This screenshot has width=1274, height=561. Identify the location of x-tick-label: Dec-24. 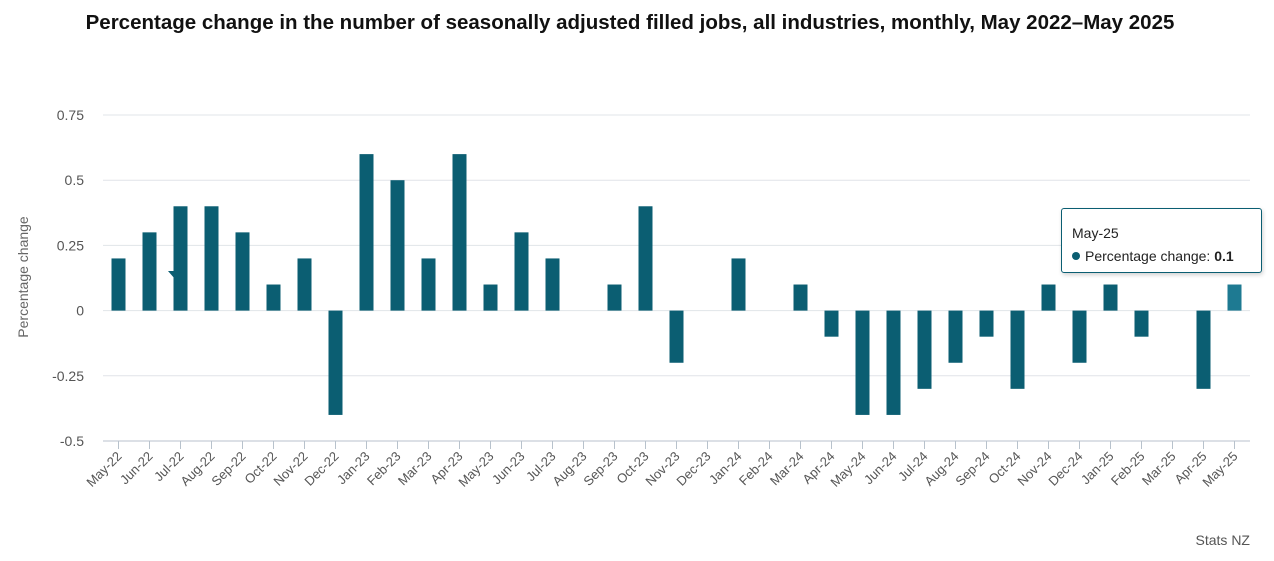
(1065, 469).